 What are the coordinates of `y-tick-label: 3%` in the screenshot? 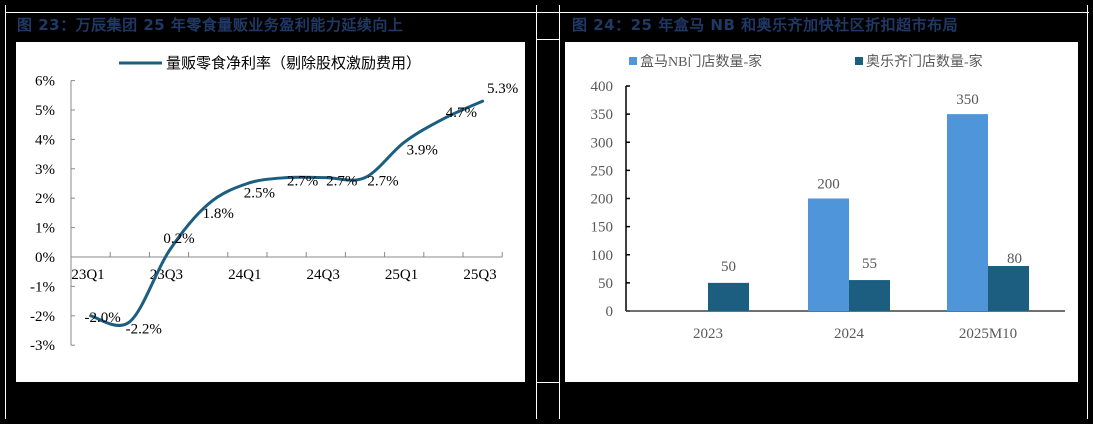 It's located at (45, 170).